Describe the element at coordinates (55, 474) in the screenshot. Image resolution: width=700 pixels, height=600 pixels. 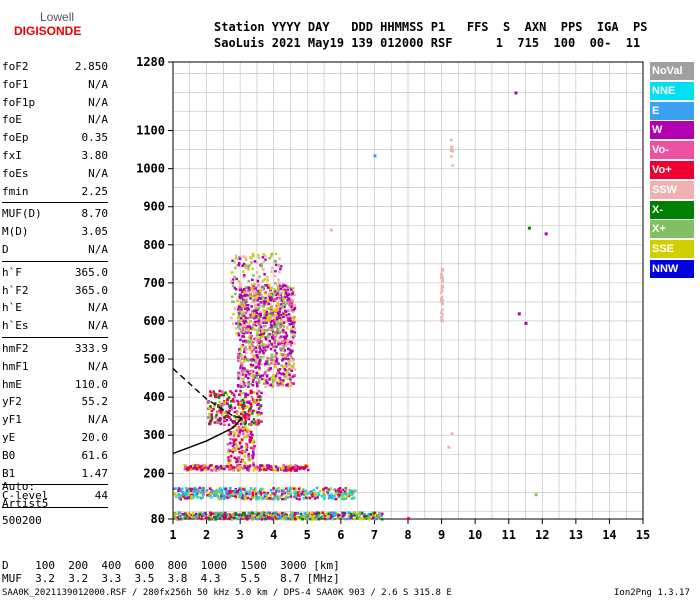
I see `param-row: B1 1.47` at that location.